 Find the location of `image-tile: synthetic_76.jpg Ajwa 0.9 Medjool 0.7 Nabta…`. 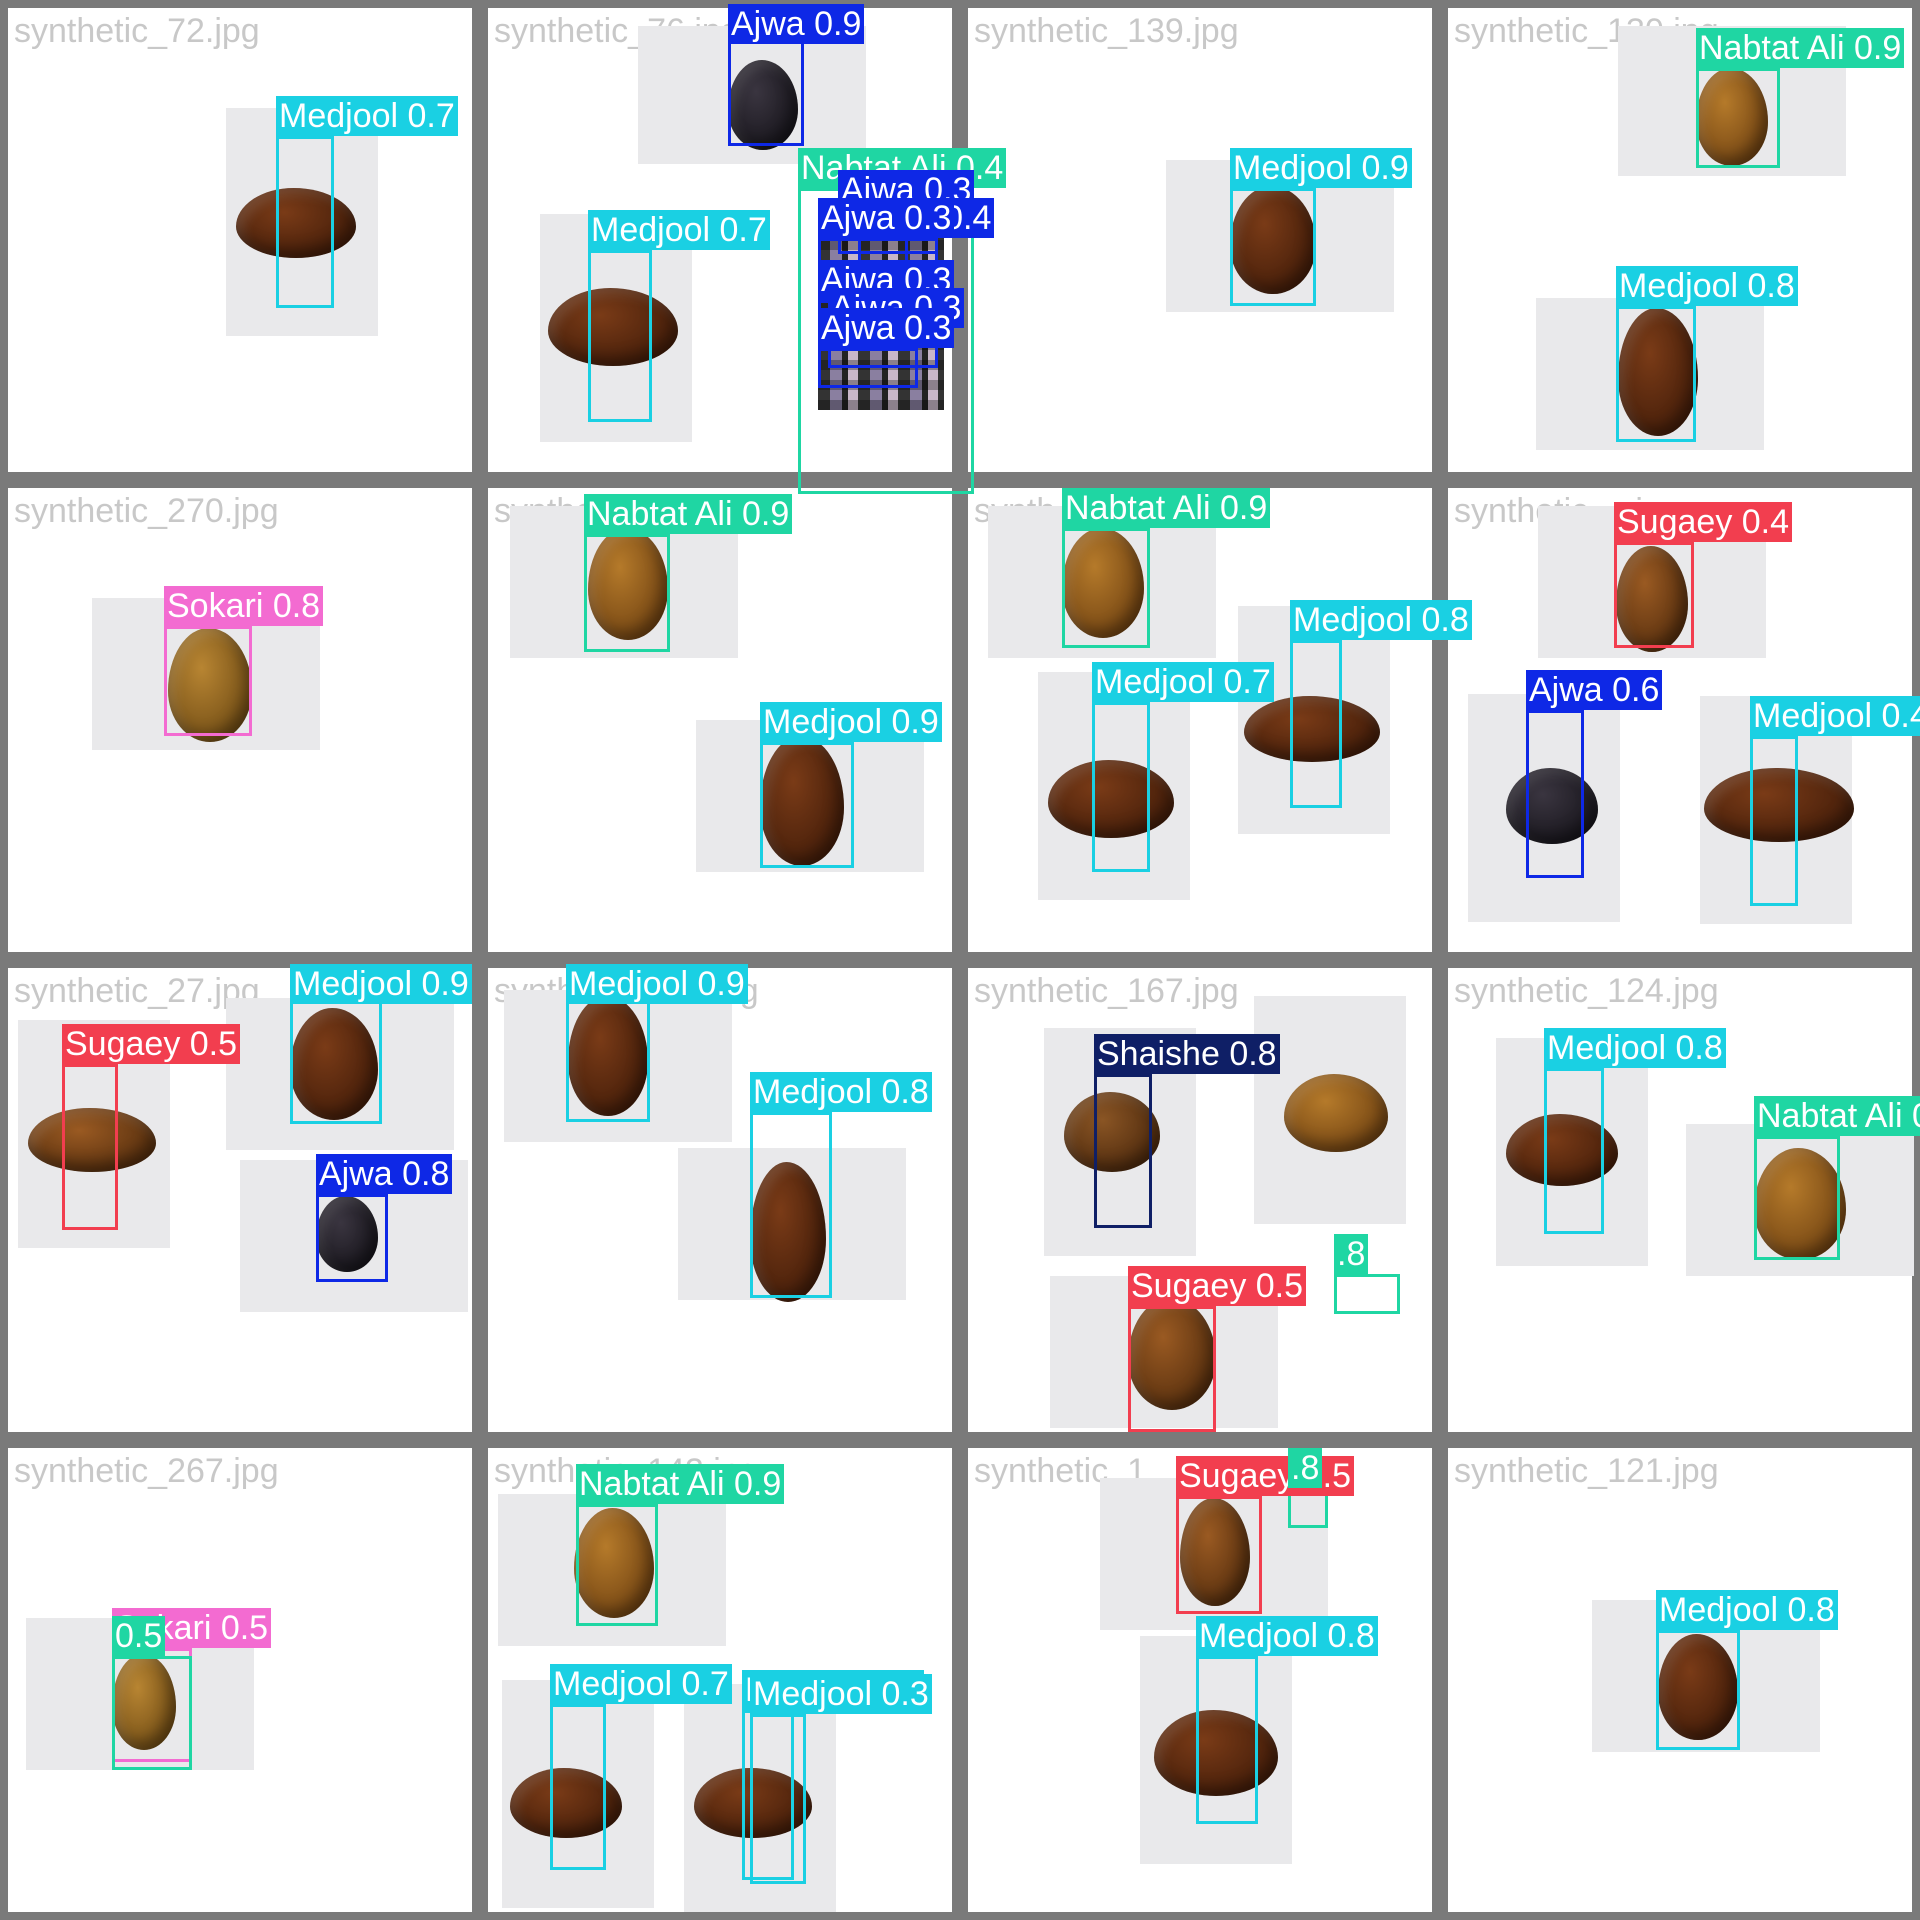

image-tile: synthetic_76.jpg Ajwa 0.9 Medjool 0.7 Nabta… is located at coordinates (743, 247).